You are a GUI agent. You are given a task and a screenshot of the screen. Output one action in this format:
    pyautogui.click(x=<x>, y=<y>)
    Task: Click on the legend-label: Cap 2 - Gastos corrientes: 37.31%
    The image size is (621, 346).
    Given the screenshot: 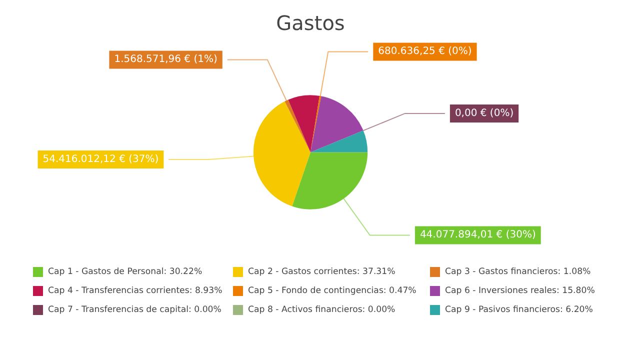 What is the action you would take?
    pyautogui.click(x=322, y=272)
    